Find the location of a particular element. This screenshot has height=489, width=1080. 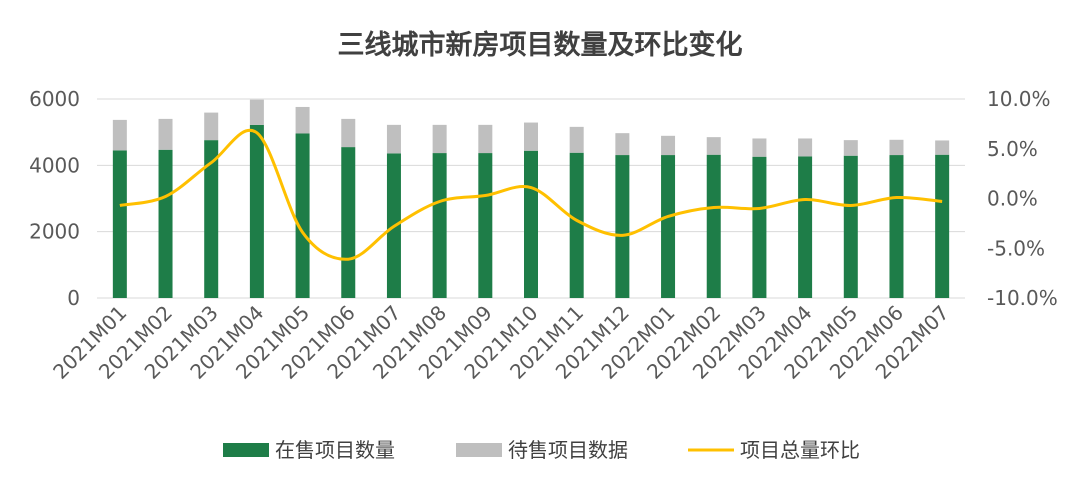

y-right-tick-label: -10.0% is located at coordinates (1022, 298).